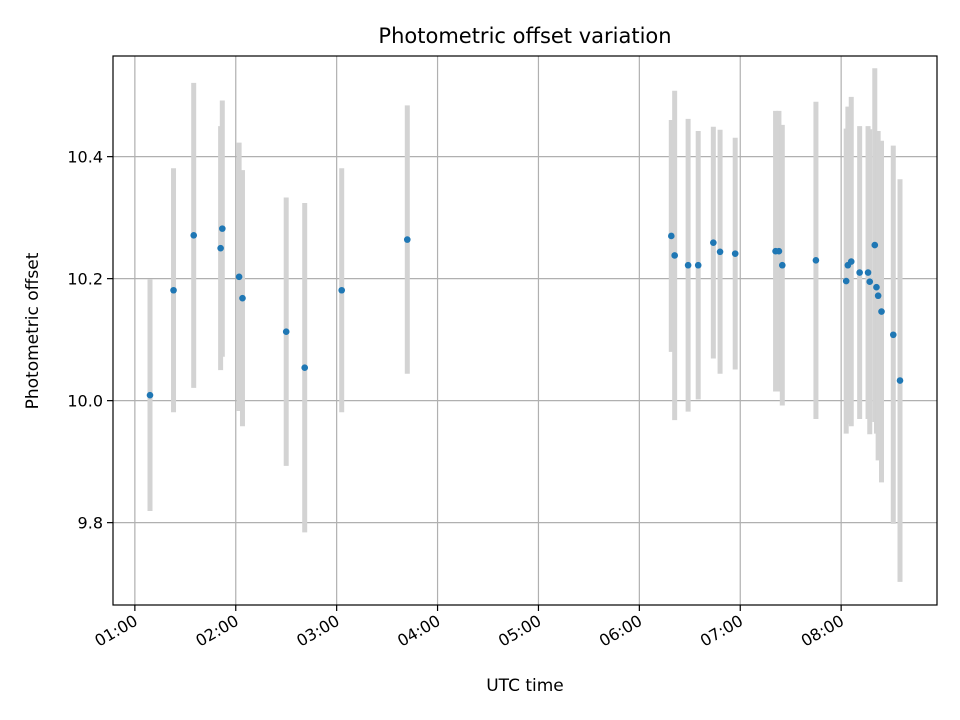 This screenshot has height=720, width=960. I want to click on y-axis-title: Photometric offset, so click(33, 330).